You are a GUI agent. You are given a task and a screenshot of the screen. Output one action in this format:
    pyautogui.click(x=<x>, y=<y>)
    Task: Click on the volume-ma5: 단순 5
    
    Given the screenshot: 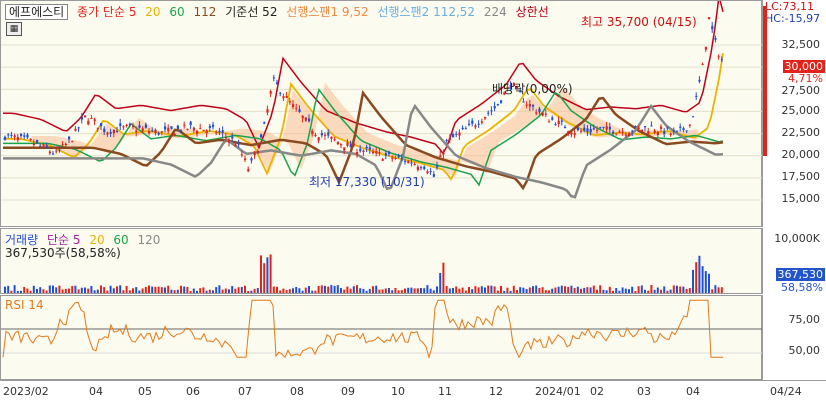 What is the action you would take?
    pyautogui.click(x=63, y=240)
    